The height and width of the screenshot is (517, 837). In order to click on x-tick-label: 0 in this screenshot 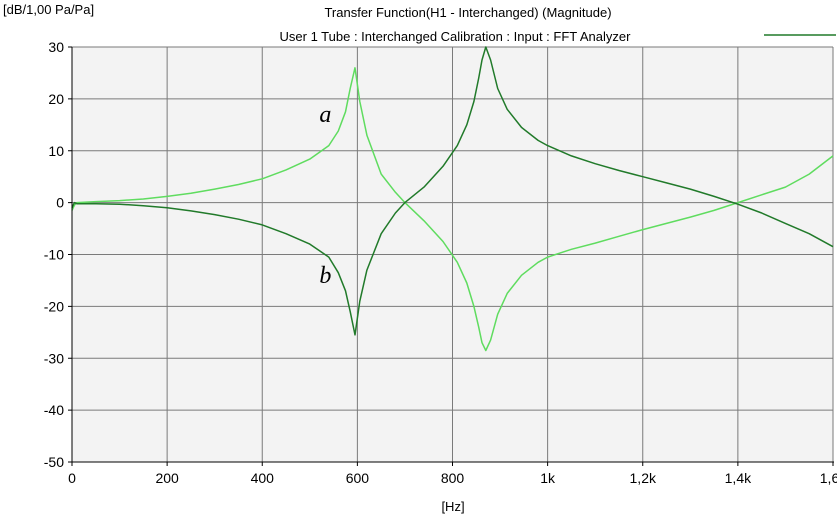, I will do `click(72, 478)`.